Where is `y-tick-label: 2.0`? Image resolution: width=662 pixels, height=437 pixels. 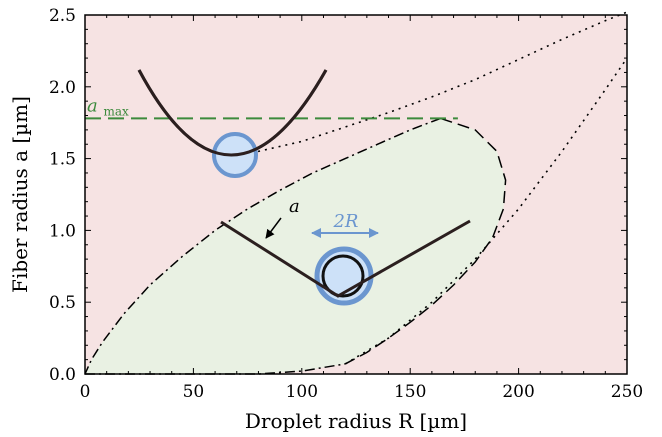
y-tick-label: 2.0 is located at coordinates (62, 88).